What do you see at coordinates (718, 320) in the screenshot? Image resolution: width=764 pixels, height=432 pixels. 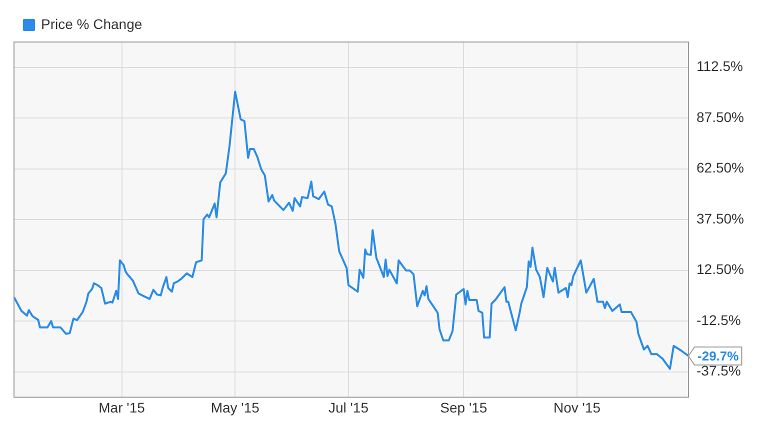 I see `y-tick-label: -12.5%` at bounding box center [718, 320].